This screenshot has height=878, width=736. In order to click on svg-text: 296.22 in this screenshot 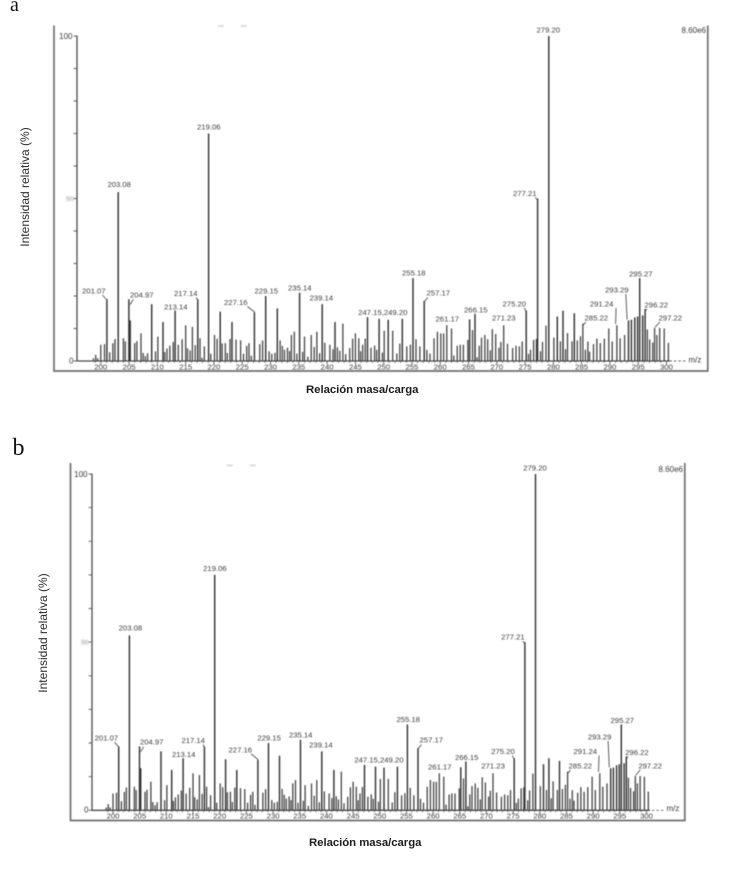, I will do `click(657, 305)`.